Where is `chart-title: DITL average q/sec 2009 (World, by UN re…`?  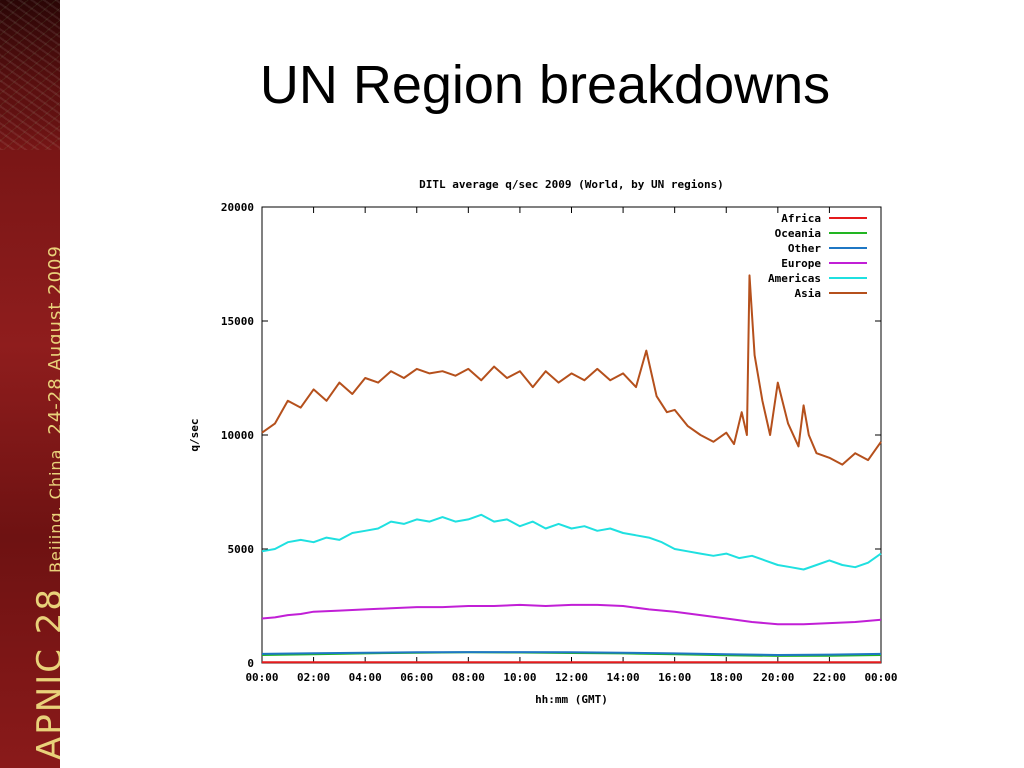
chart-title: DITL average q/sec 2009 (World, by UN re… is located at coordinates (571, 184).